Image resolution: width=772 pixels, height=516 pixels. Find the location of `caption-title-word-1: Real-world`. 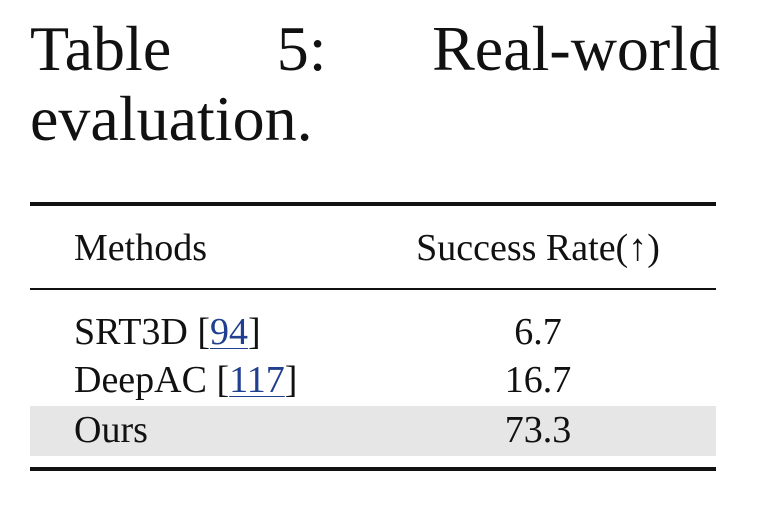

caption-title-word-1: Real-world is located at coordinates (576, 48).